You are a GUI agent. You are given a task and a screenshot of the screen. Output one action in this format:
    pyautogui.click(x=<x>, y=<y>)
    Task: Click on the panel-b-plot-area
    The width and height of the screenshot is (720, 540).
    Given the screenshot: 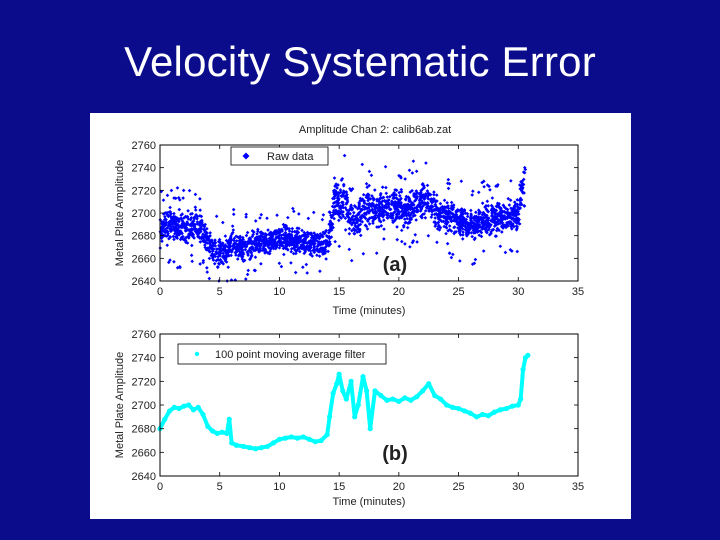 What is the action you would take?
    pyautogui.click(x=344, y=402)
    